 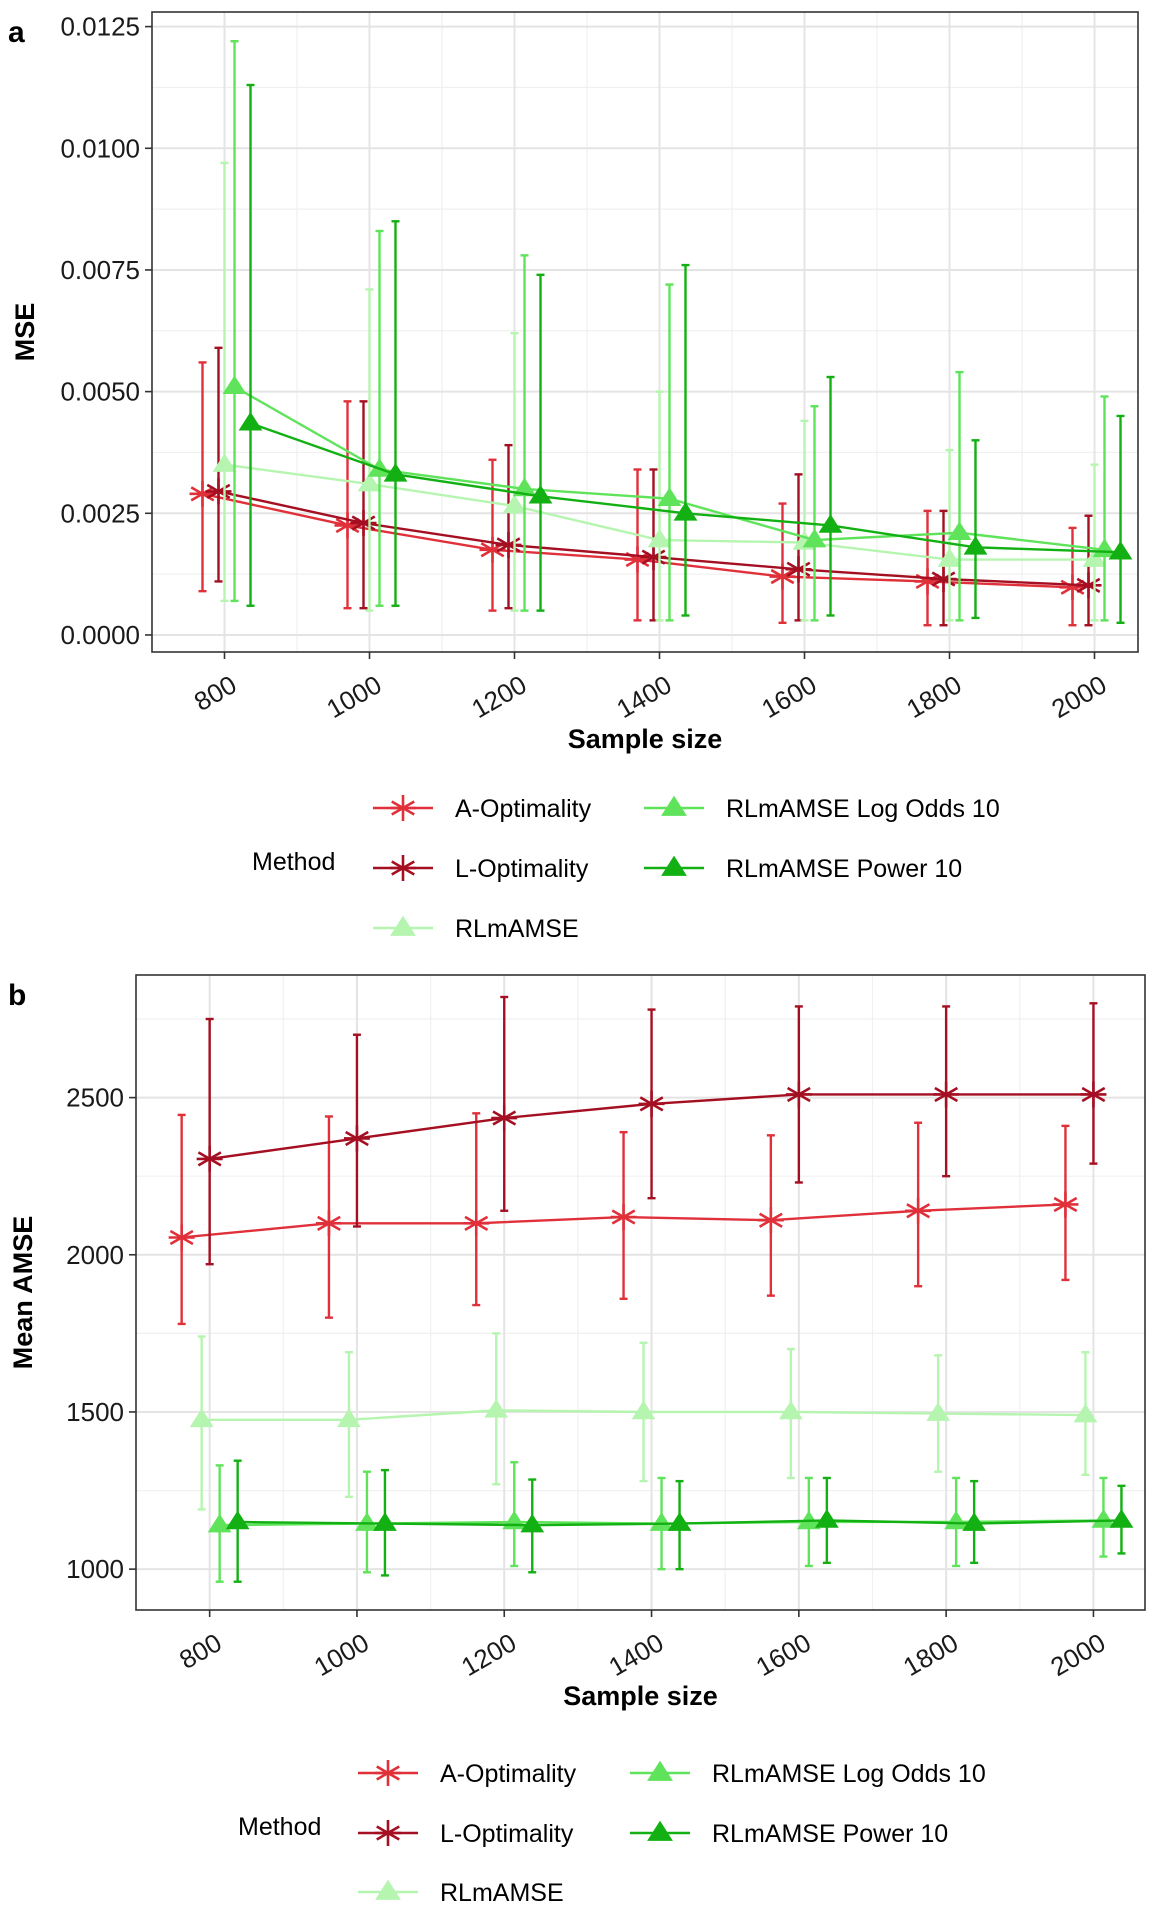 I want to click on x-axis-title: Sample size, so click(x=645, y=739).